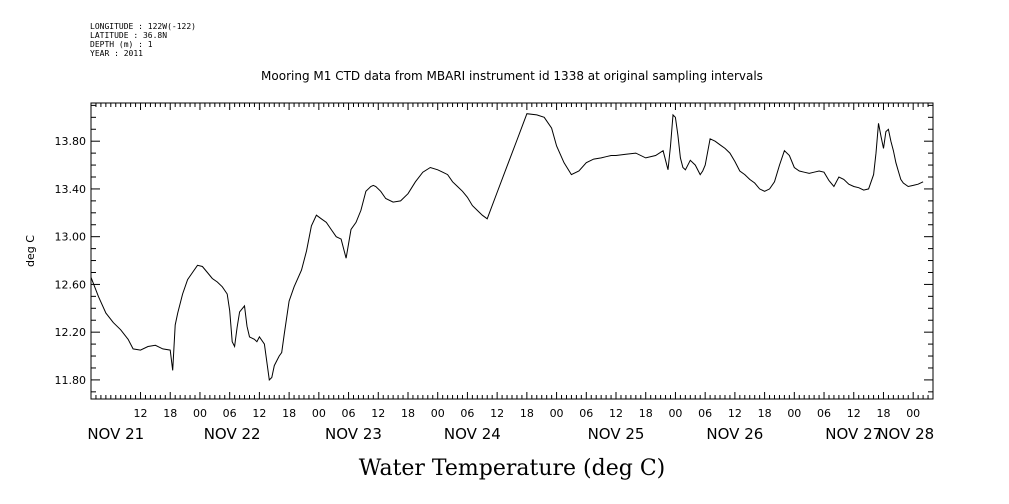 This screenshot has width=1009, height=504. What do you see at coordinates (71, 141) in the screenshot?
I see `y-tick-label: 13.80` at bounding box center [71, 141].